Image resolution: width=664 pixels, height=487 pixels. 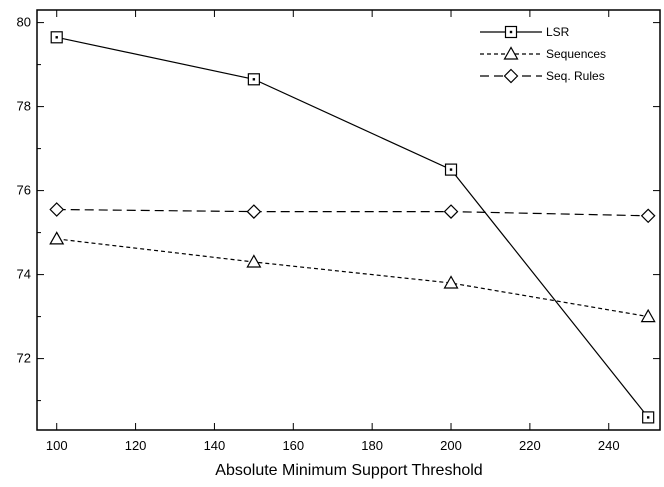 I want to click on series-seq-rules, so click(x=352, y=213).